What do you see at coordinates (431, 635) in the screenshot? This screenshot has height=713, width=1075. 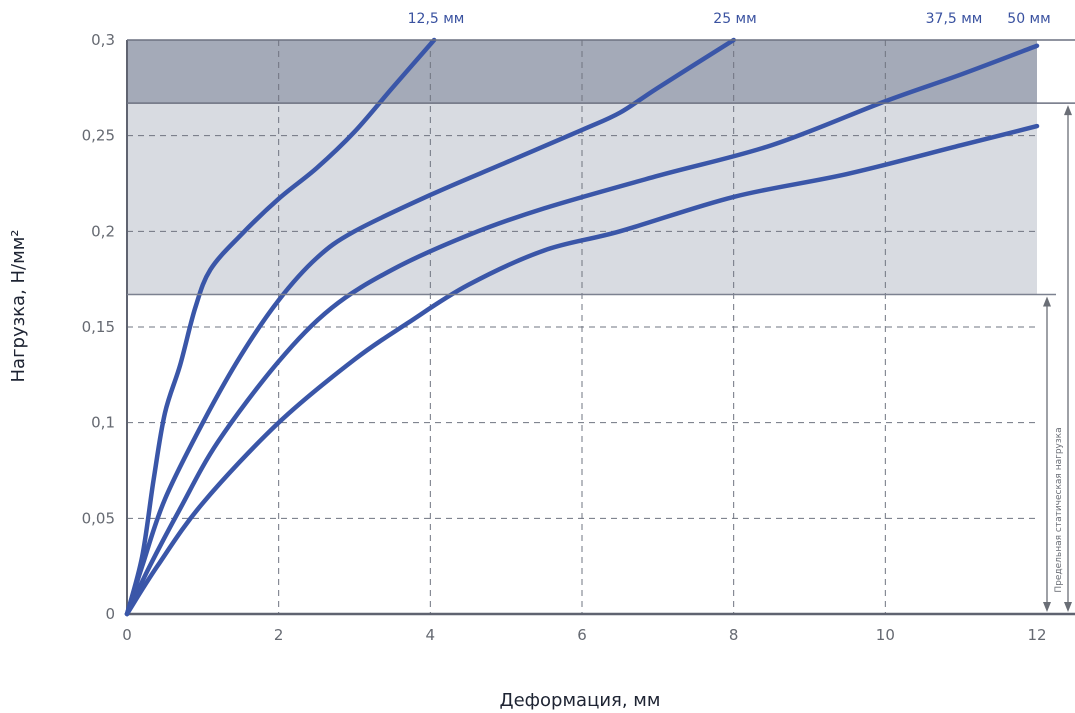 I see `x-tick-label: 4` at bounding box center [431, 635].